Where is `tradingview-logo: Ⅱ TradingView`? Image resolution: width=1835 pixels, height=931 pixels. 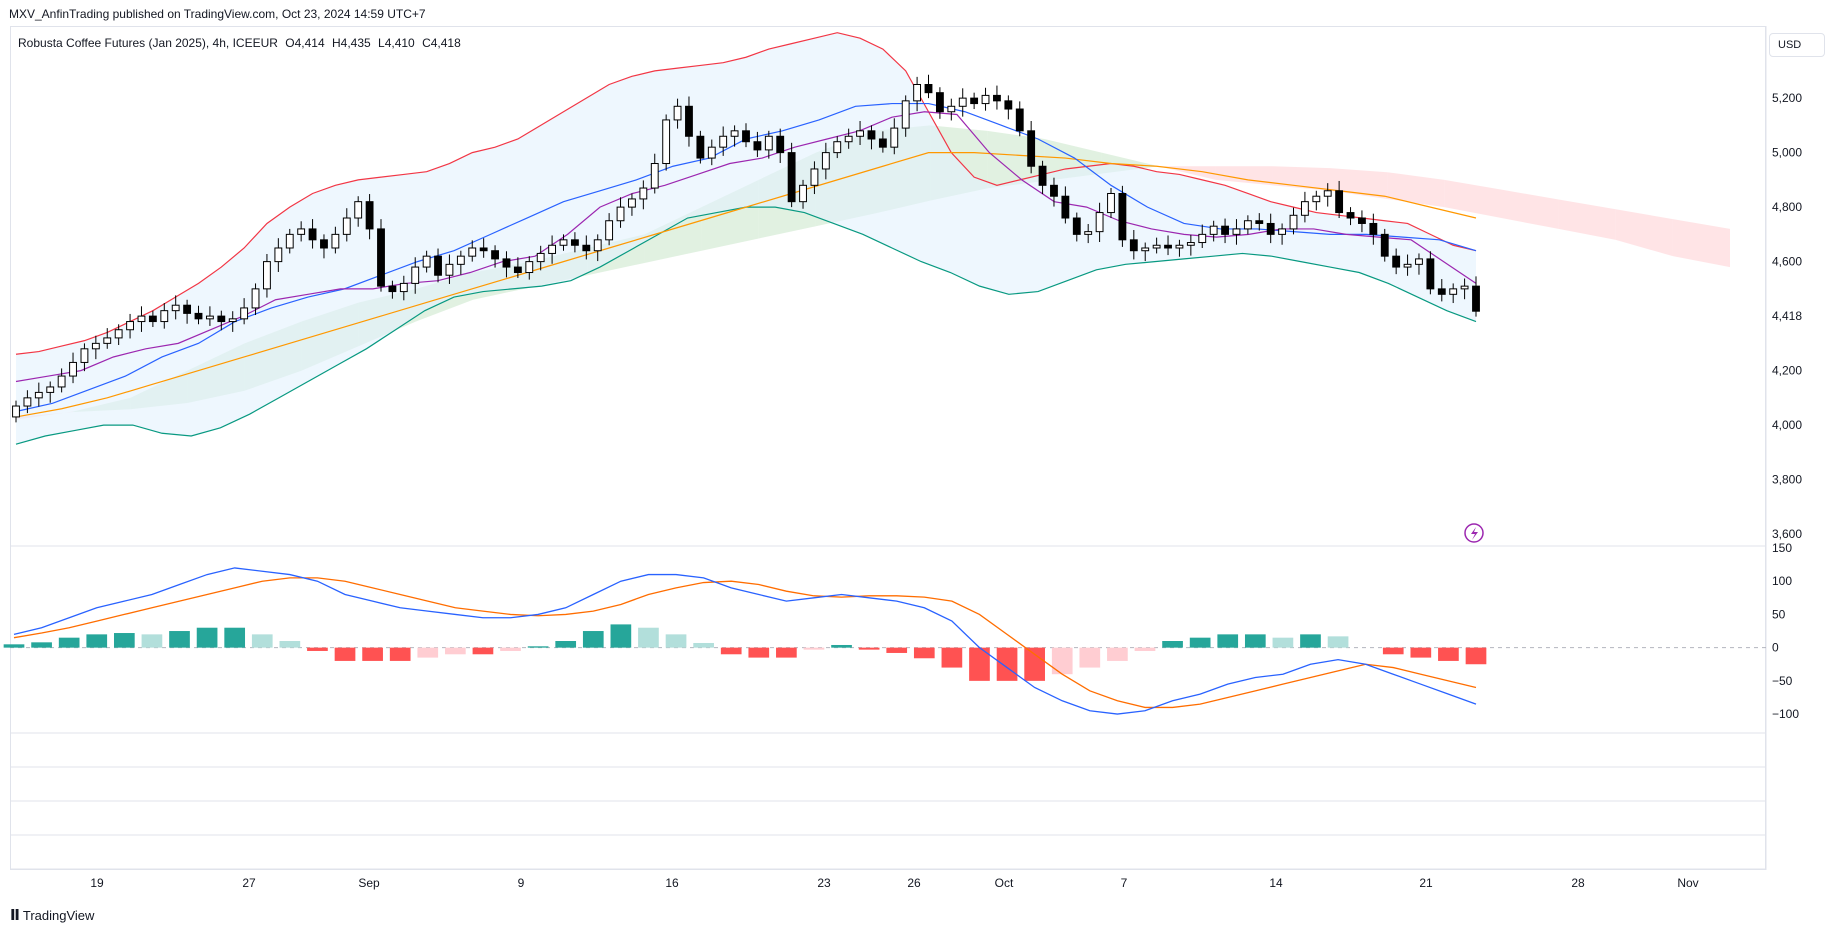
tradingview-logo: Ⅱ TradingView is located at coordinates (52, 915).